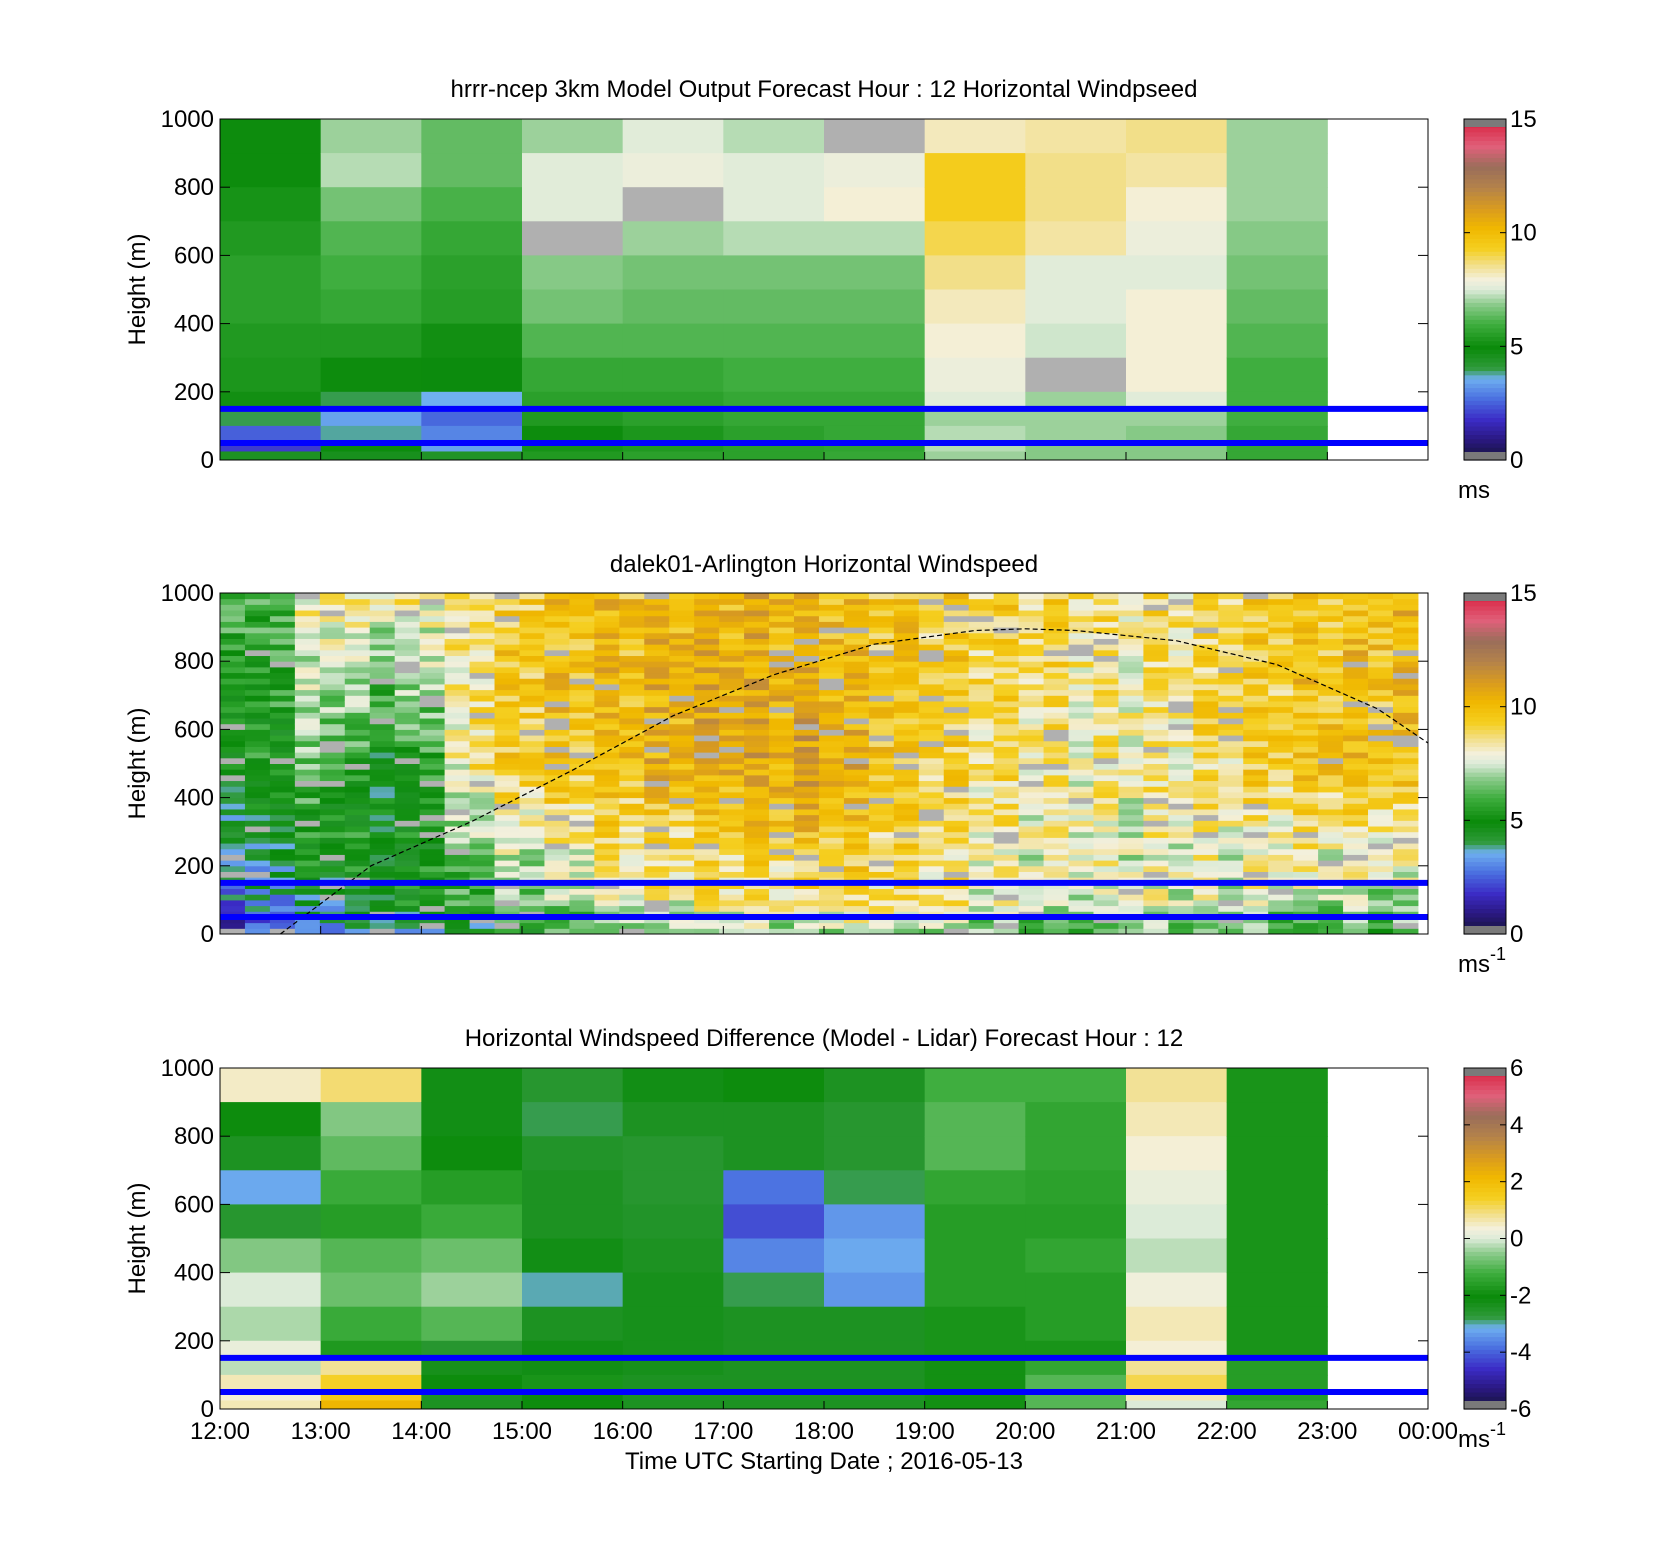  I want to click on colorbar-tick-label: 4, so click(1516, 1125).